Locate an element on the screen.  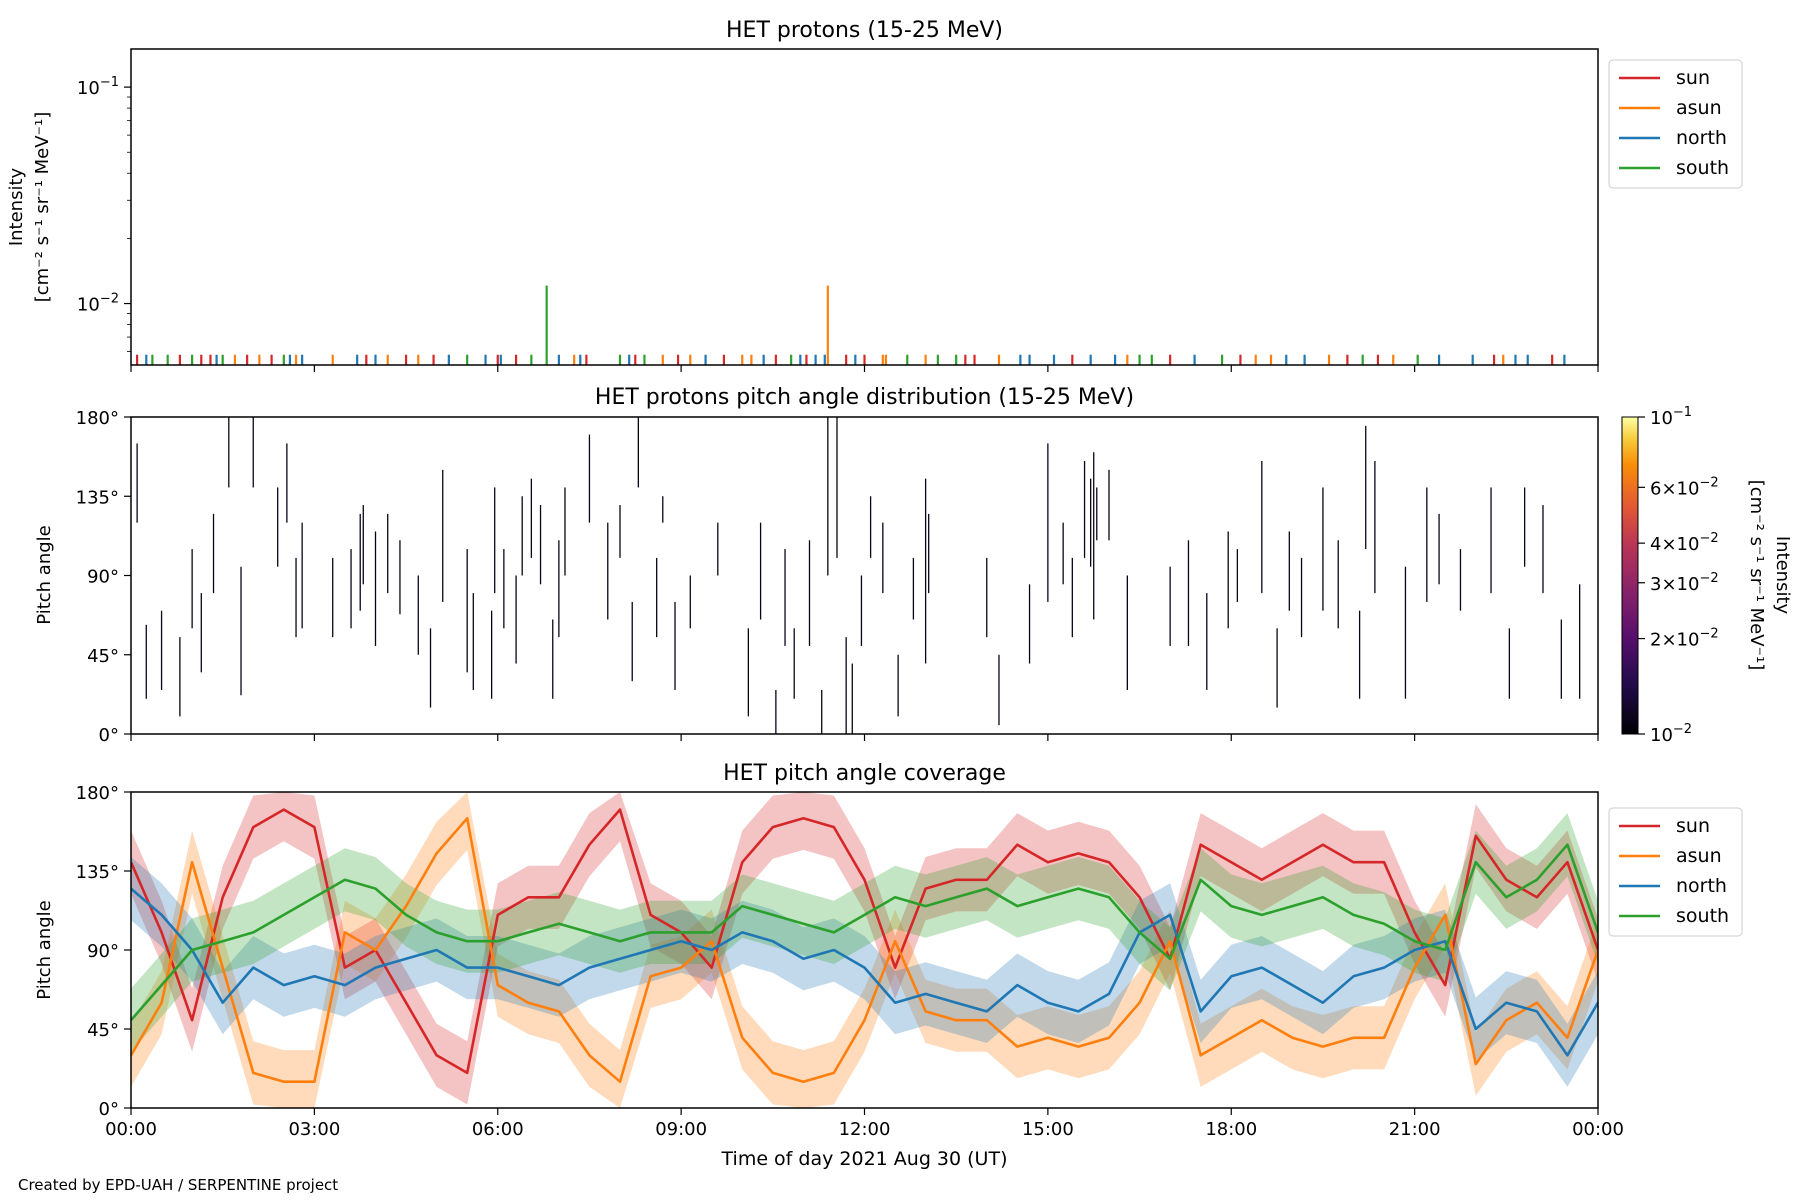
legend-panel1: sun asun north south is located at coordinates (1675, 124).